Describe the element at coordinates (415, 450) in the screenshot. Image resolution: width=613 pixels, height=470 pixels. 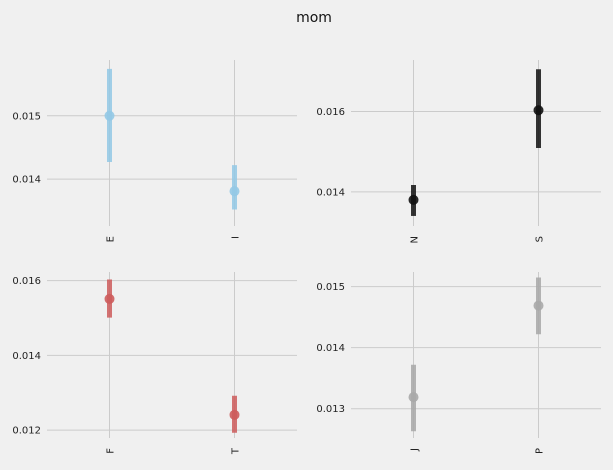
I see `x-tick-label-j: J` at that location.